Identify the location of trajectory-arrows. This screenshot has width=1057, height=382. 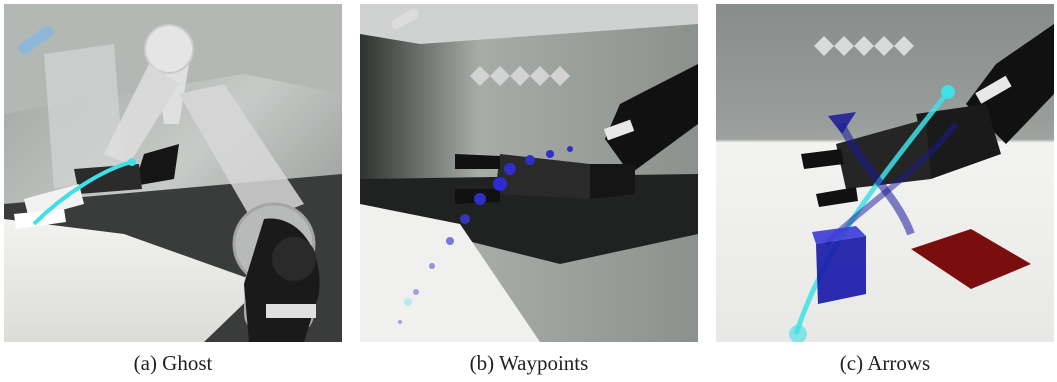
(874, 213).